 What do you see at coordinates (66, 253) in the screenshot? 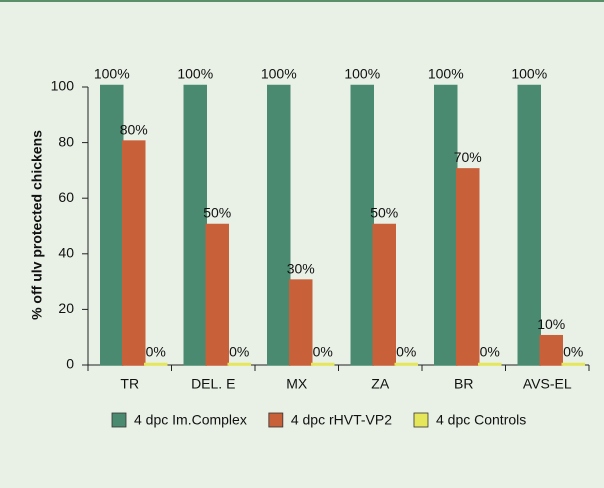
I see `y-tick-label: 40` at bounding box center [66, 253].